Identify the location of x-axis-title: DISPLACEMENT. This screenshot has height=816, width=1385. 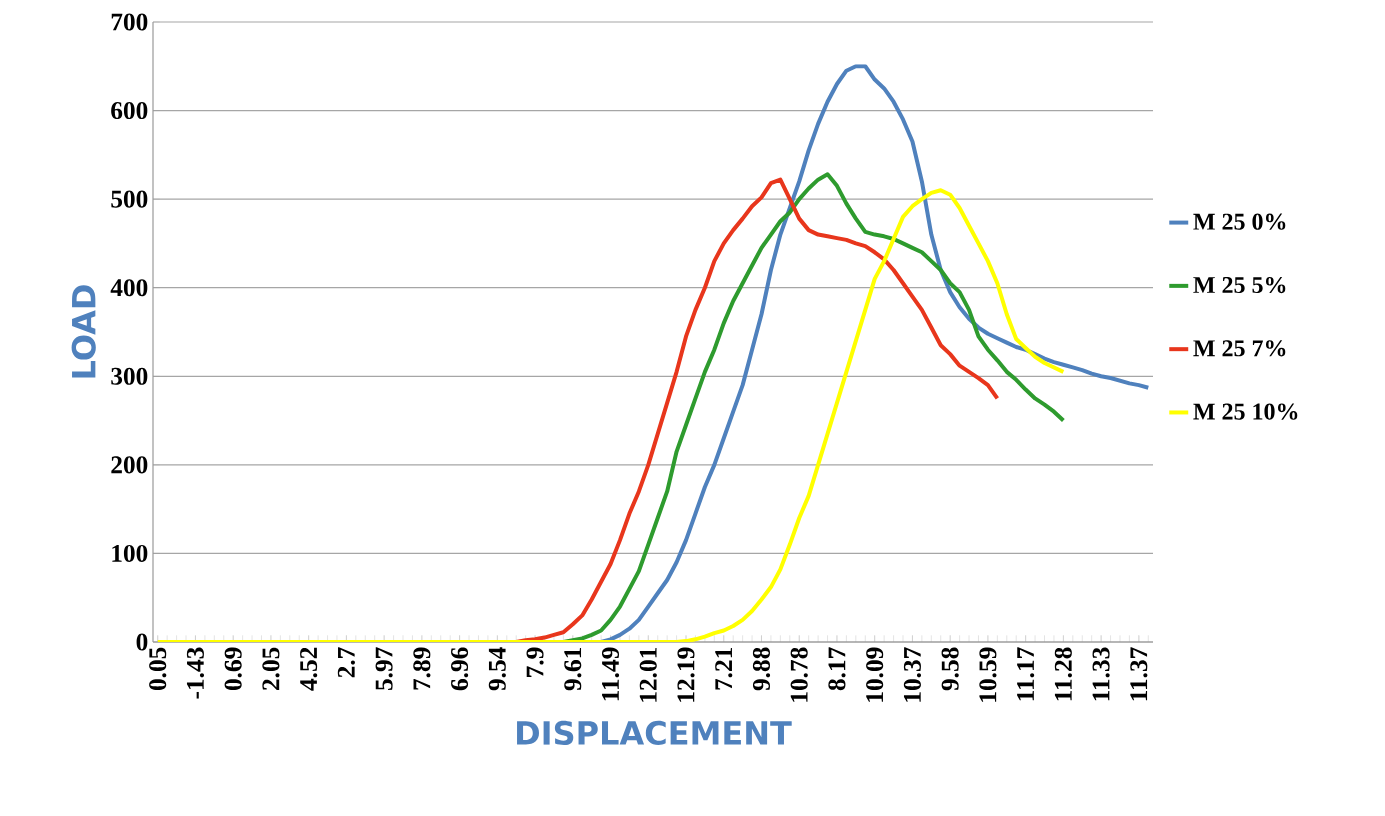
(654, 733).